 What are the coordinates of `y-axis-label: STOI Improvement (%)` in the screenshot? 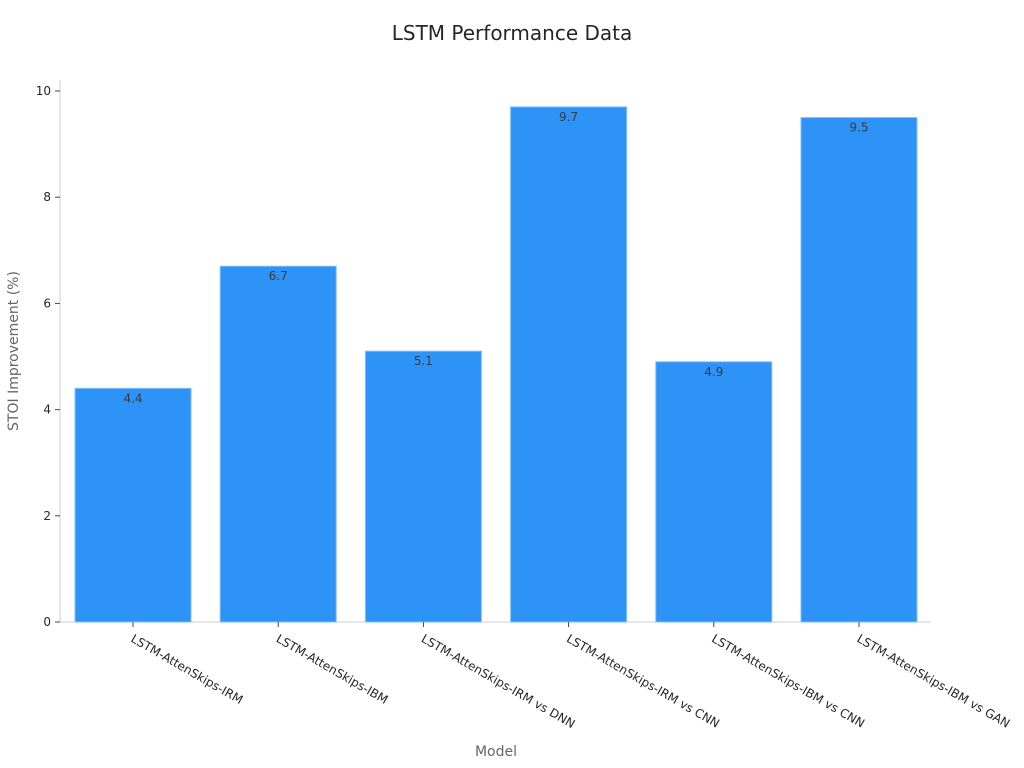 It's located at (14, 351).